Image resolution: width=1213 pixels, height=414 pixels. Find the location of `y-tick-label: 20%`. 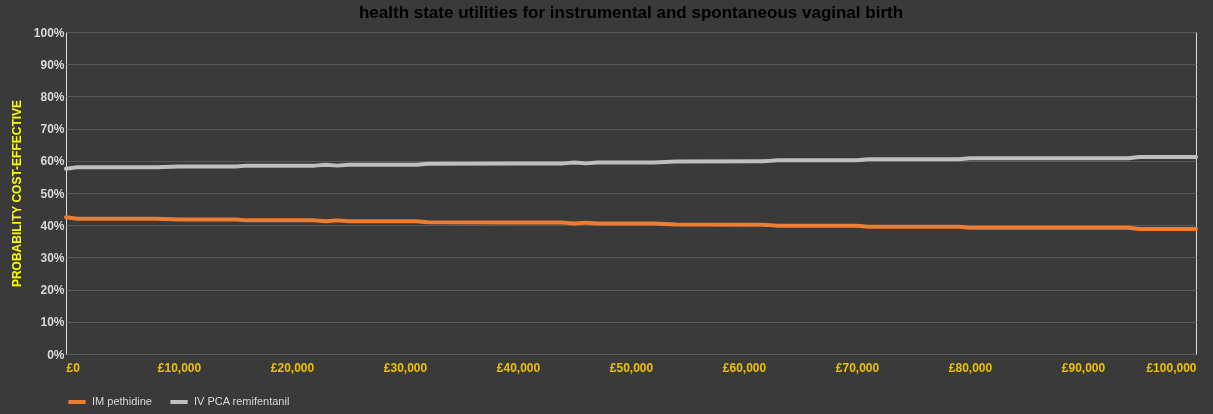

y-tick-label: 20% is located at coordinates (52, 290).